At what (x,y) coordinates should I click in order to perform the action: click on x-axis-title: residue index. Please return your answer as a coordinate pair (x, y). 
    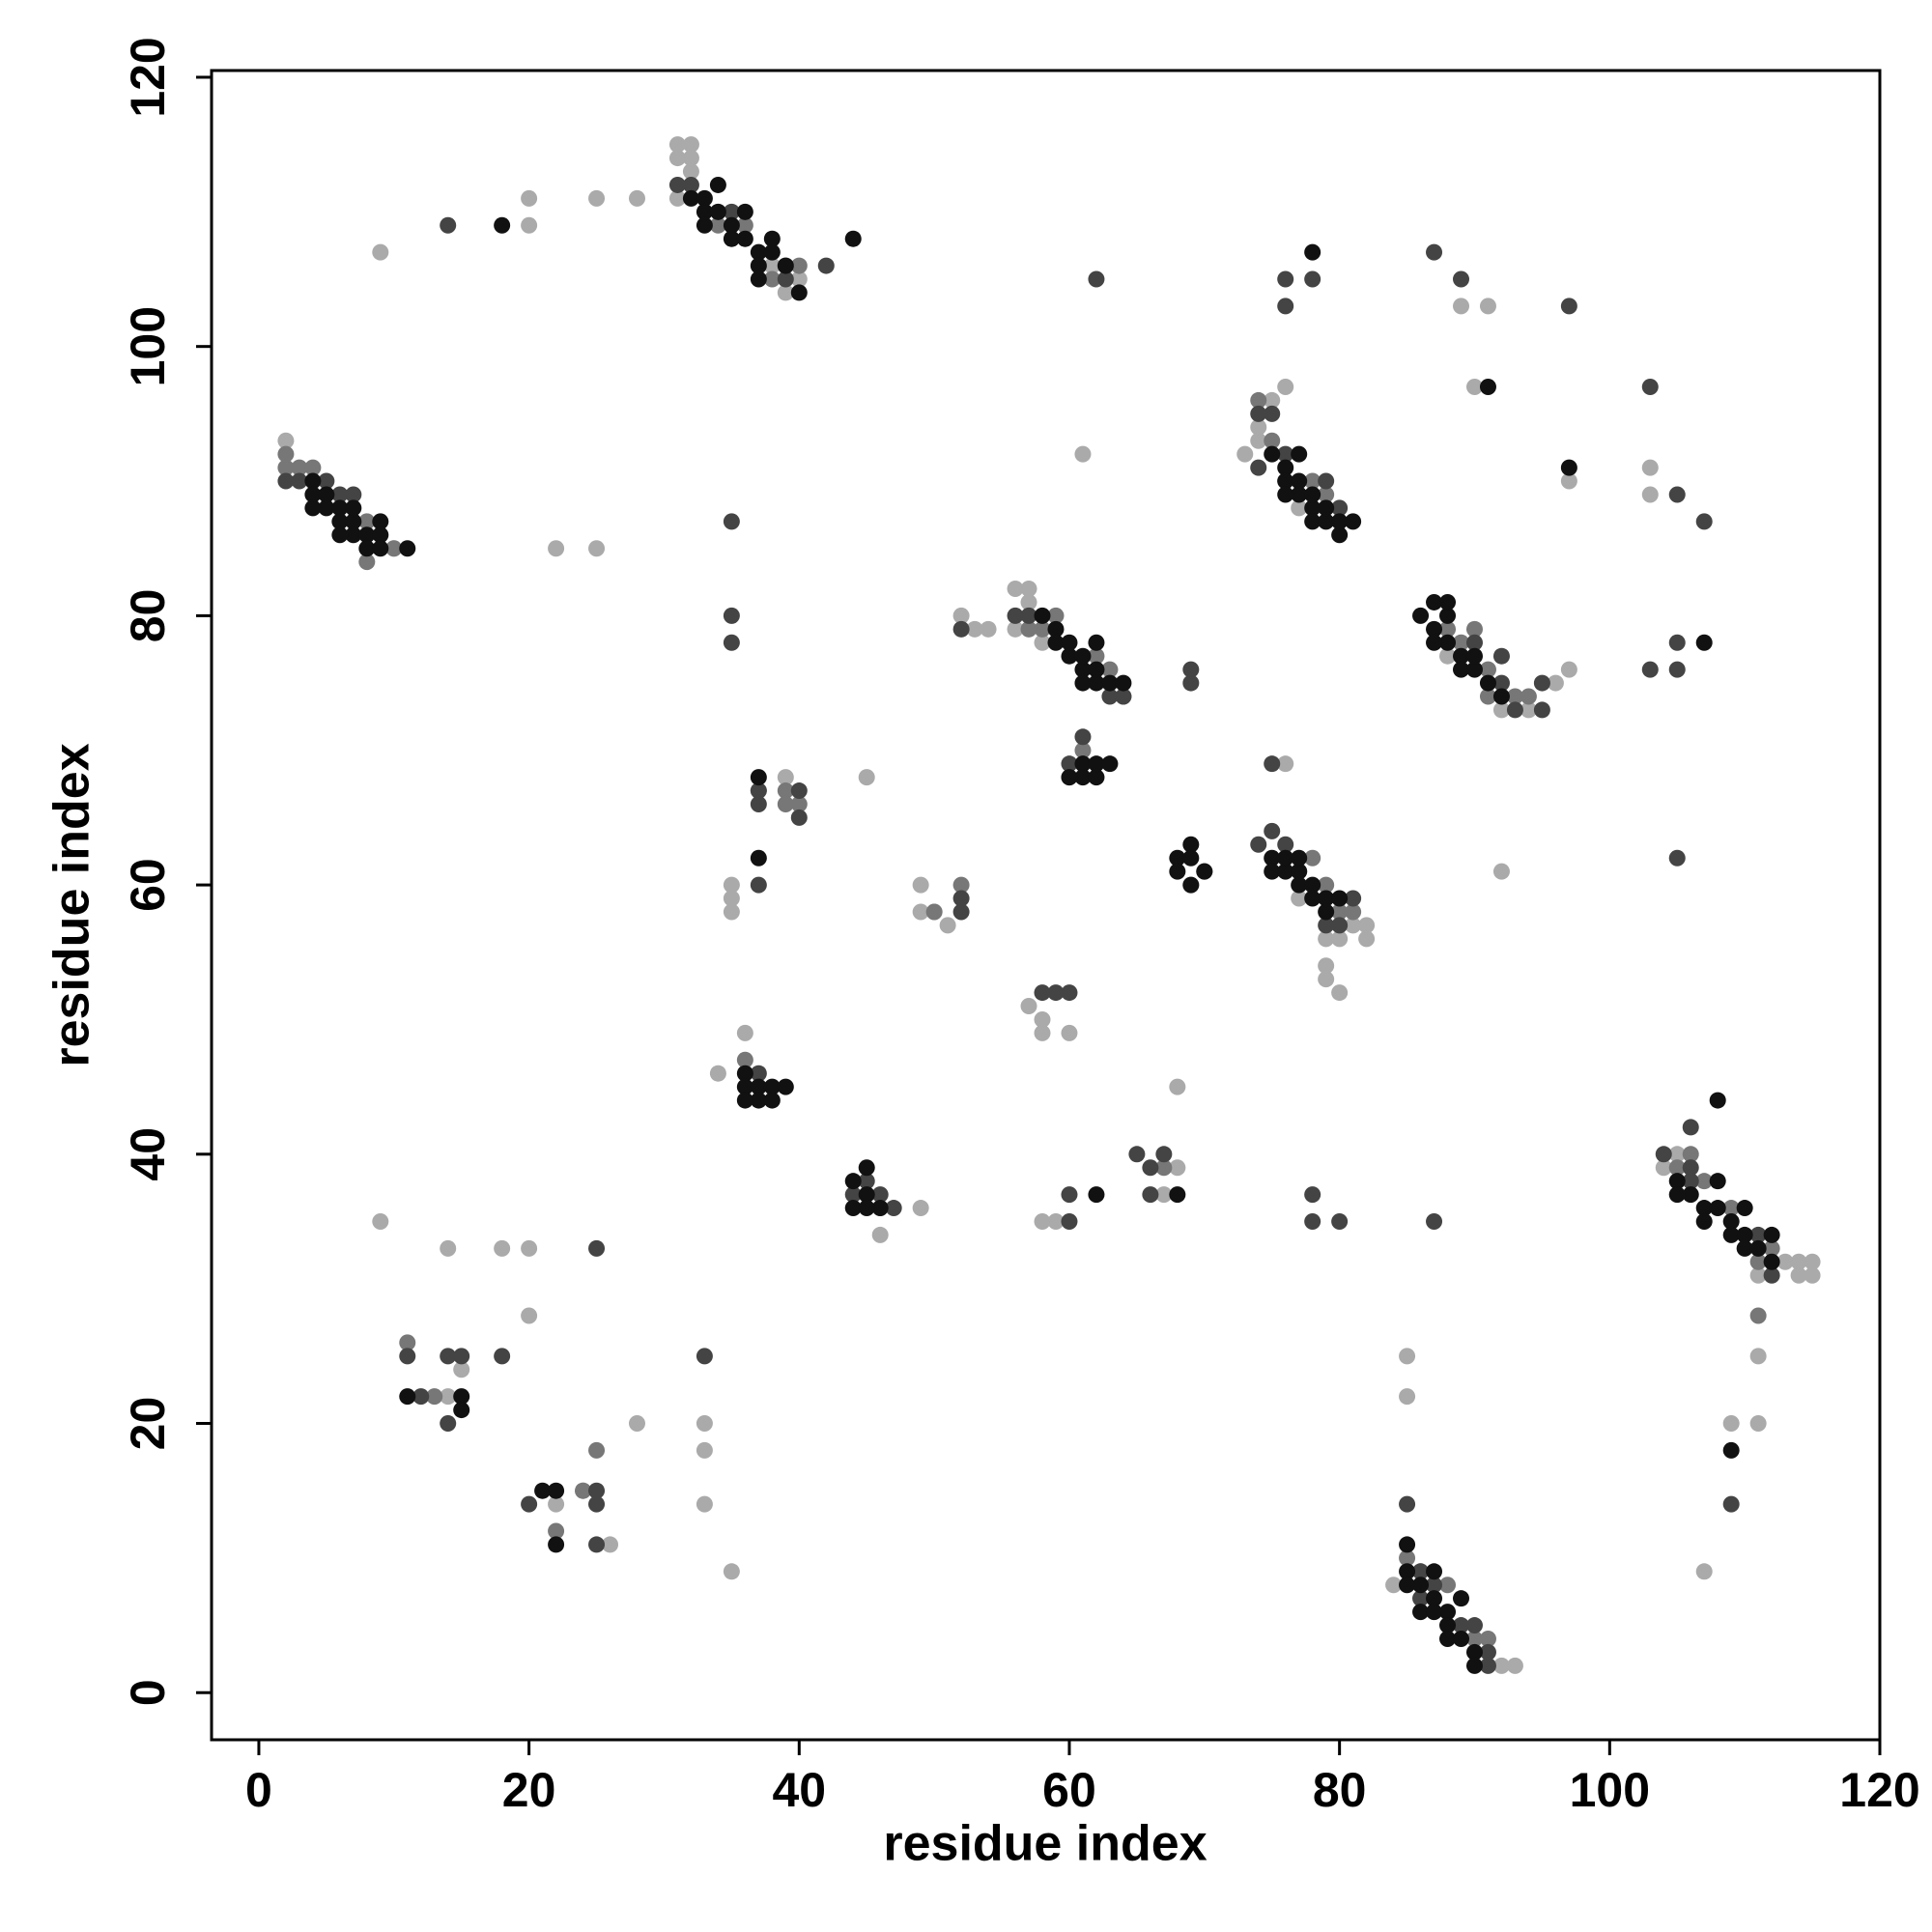
    Looking at the image, I should click on (1045, 1844).